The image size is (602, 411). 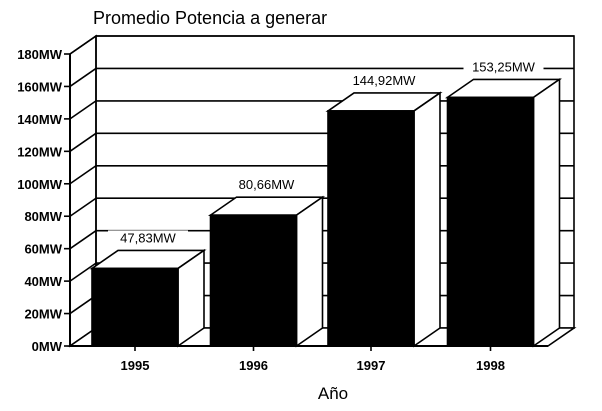 What do you see at coordinates (490, 365) in the screenshot?
I see `x-tick-label-1998: 1998` at bounding box center [490, 365].